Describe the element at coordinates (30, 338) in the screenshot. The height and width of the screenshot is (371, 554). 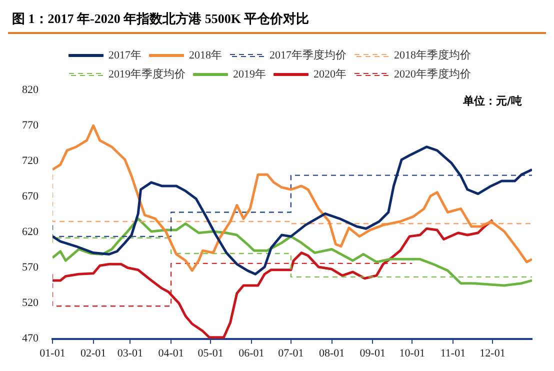
I see `y-tick-label: 470` at that location.